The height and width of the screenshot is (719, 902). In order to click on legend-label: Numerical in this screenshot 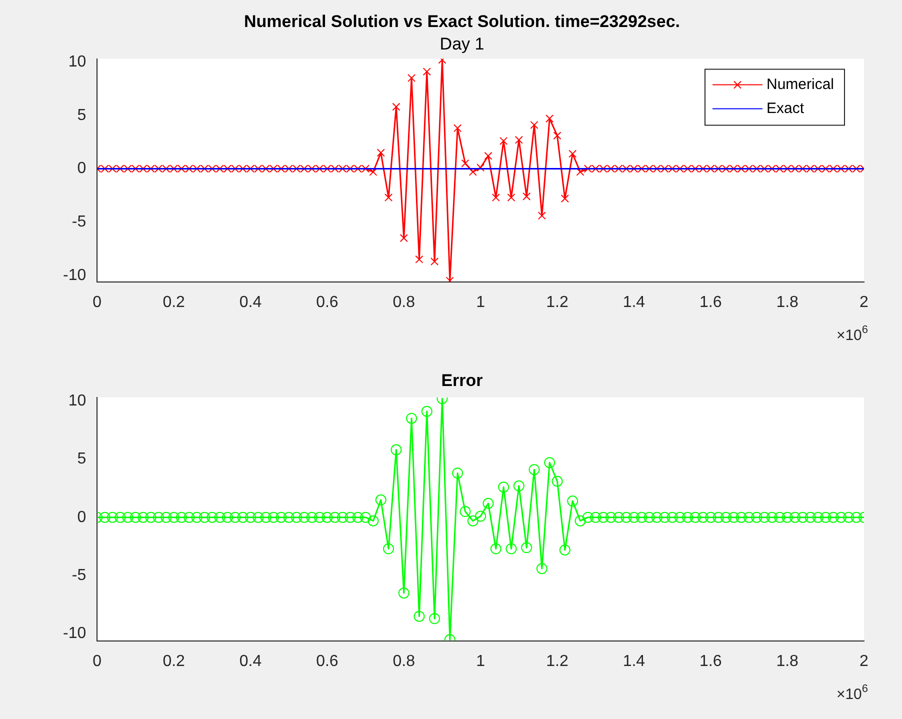, I will do `click(800, 84)`.